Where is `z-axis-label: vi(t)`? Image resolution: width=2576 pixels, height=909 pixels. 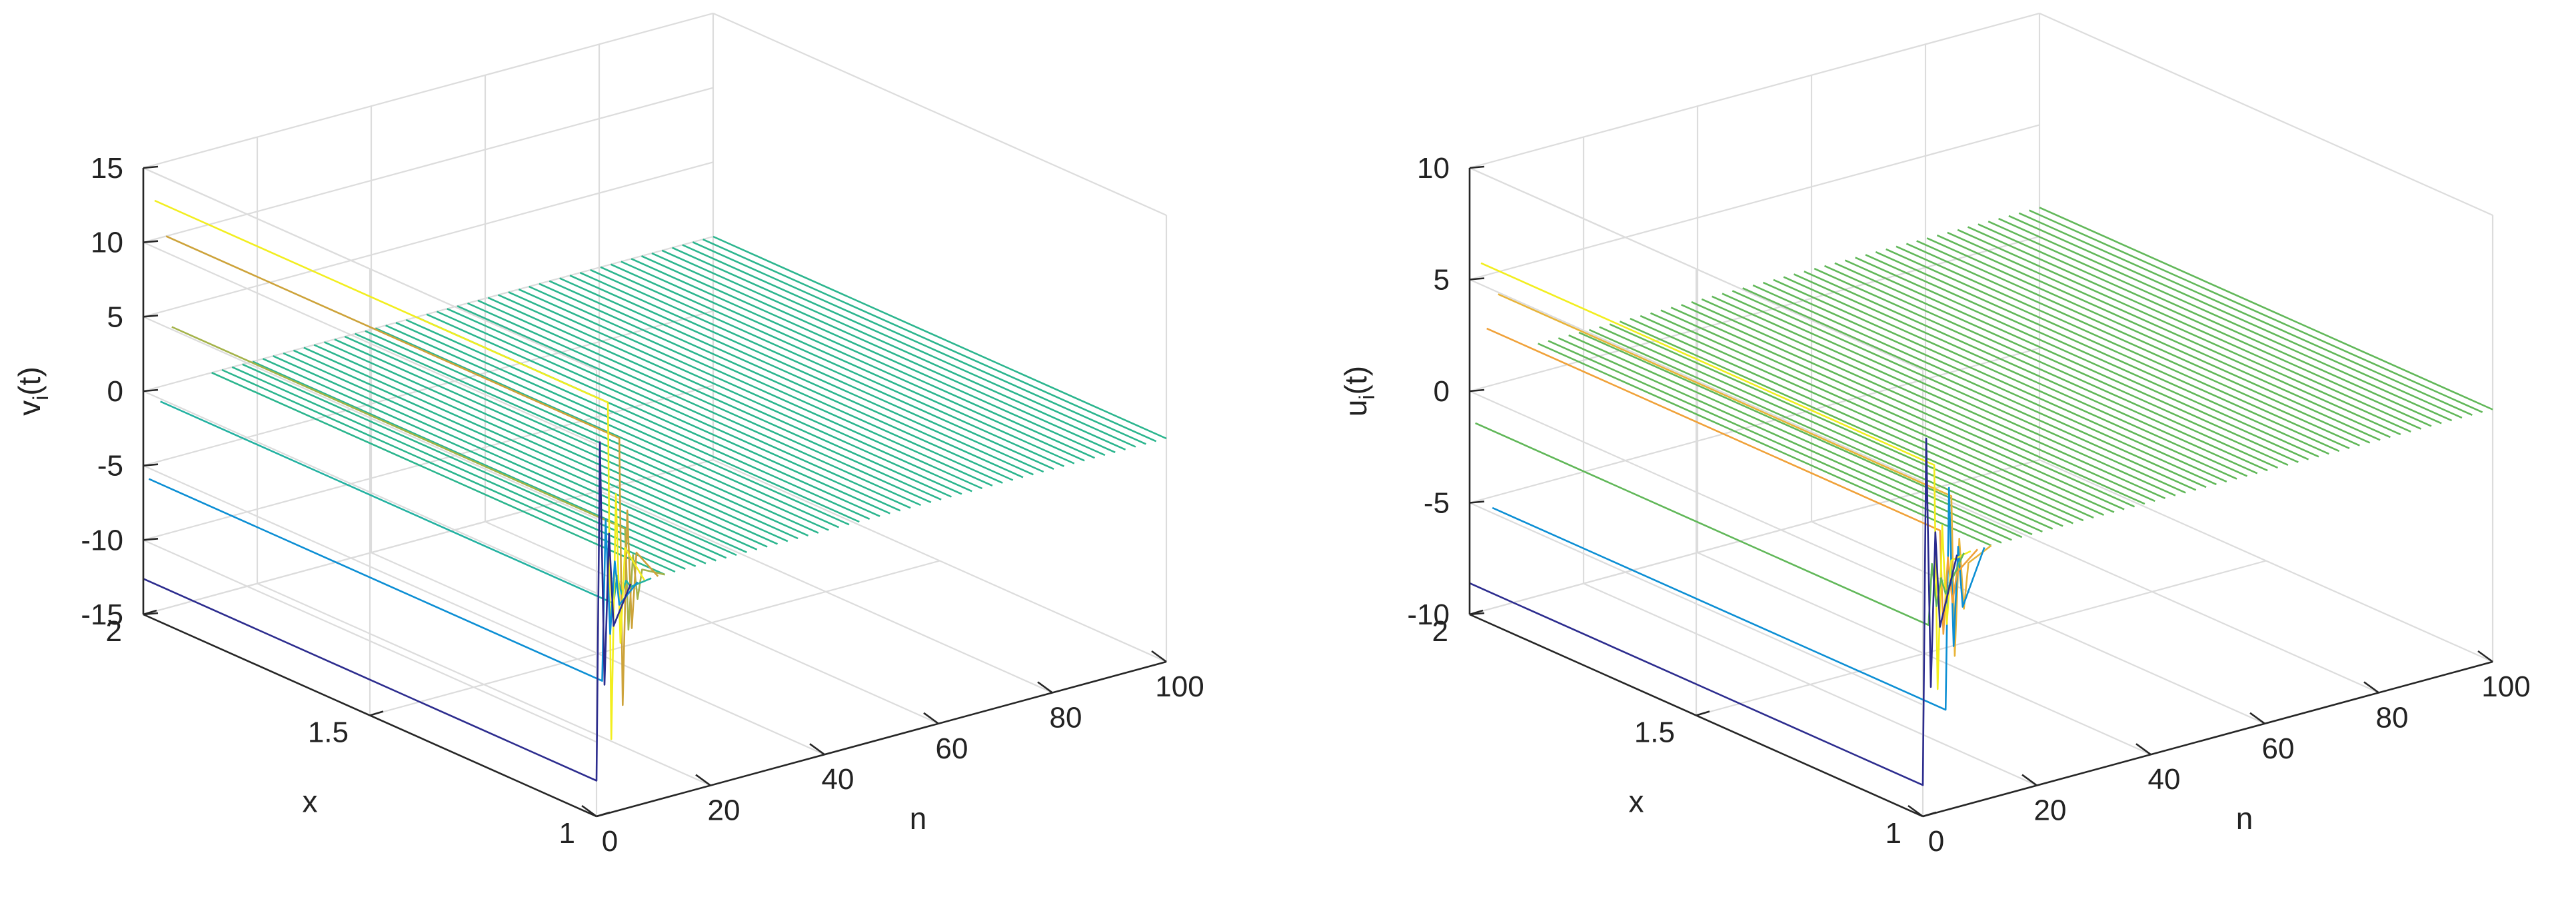 z-axis-label: vi(t) is located at coordinates (32, 391).